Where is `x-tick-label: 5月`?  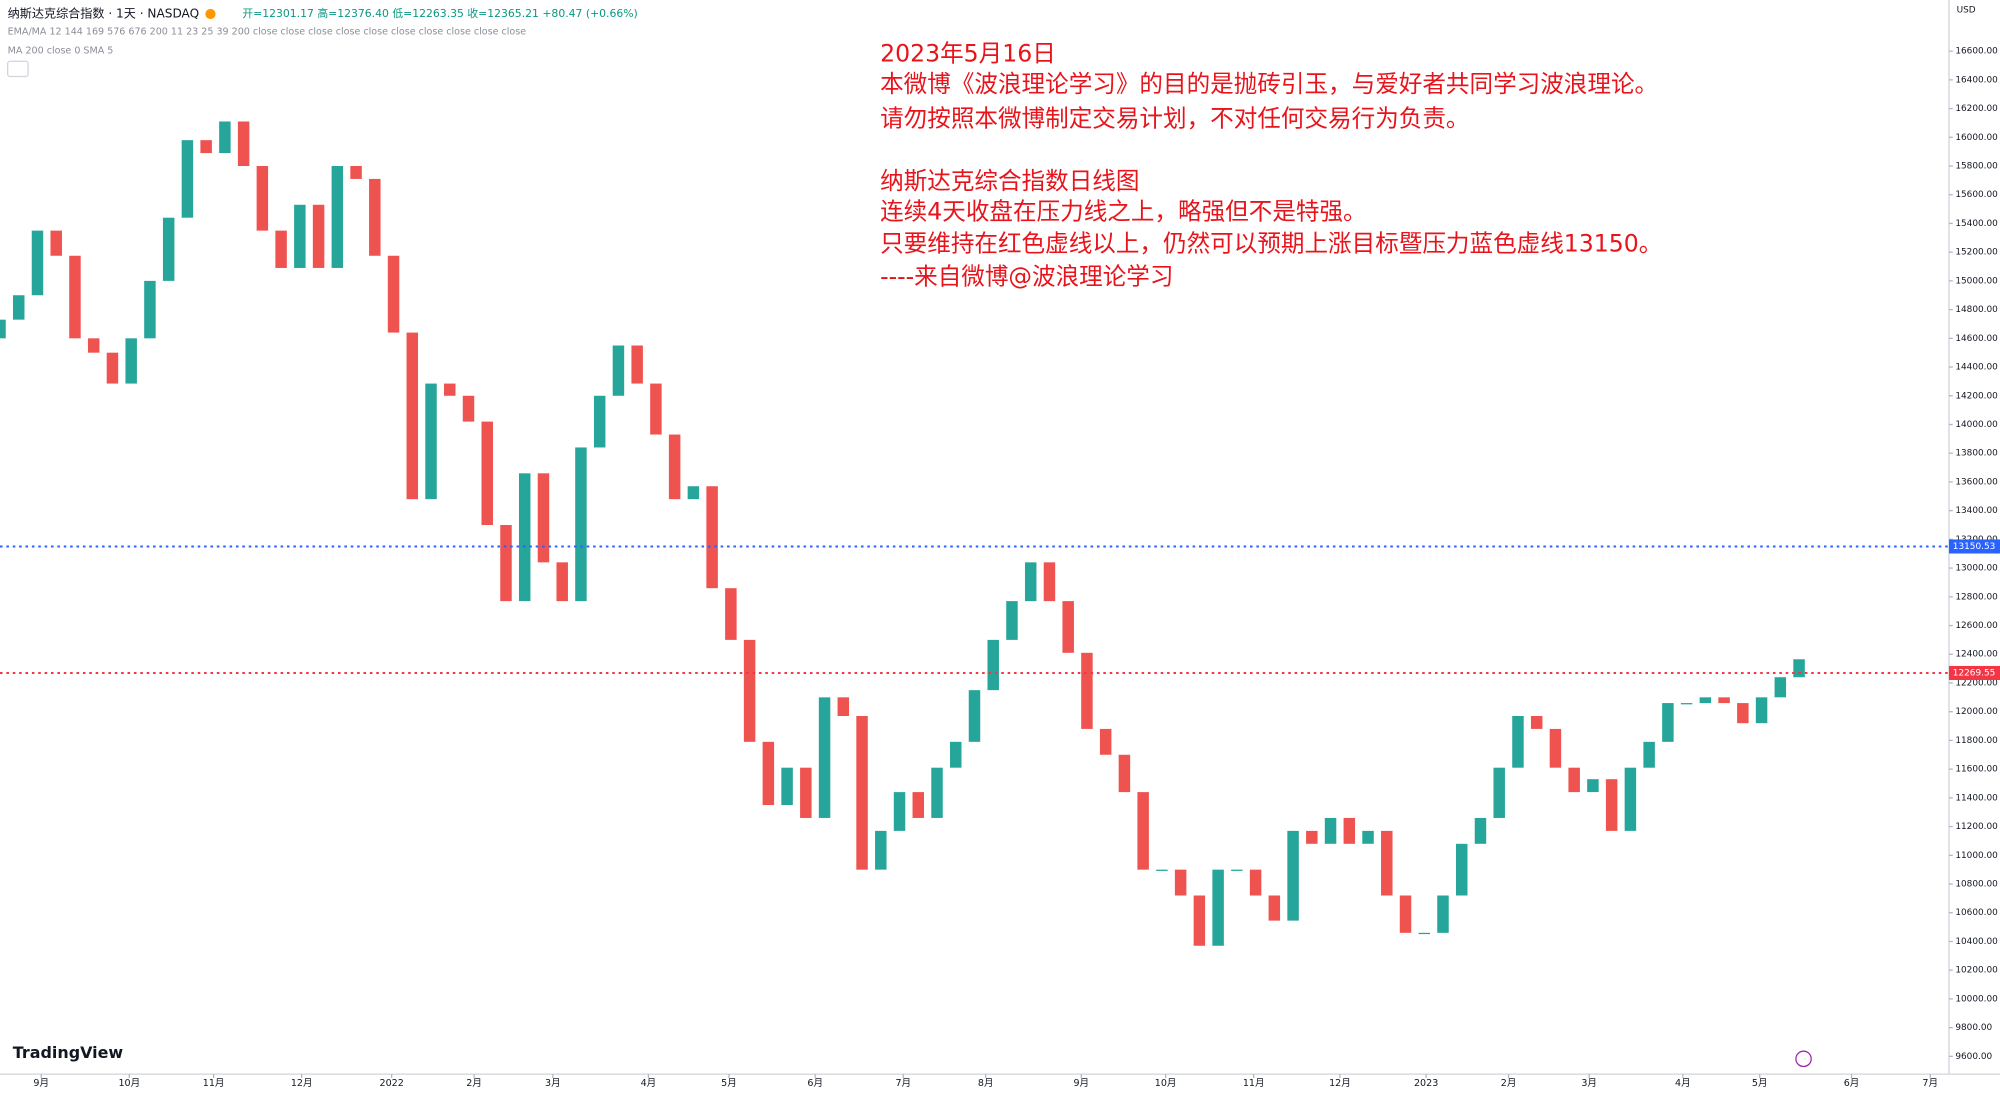 x-tick-label: 5月 is located at coordinates (1760, 1083).